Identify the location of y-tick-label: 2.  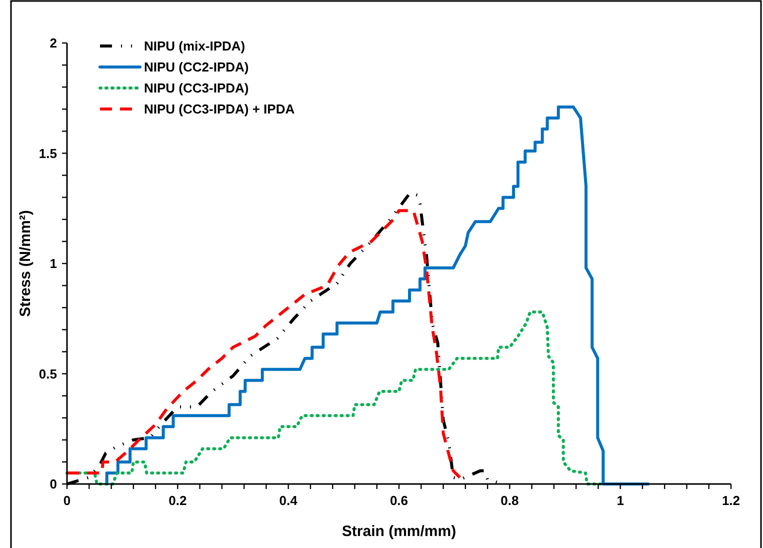
(53, 43).